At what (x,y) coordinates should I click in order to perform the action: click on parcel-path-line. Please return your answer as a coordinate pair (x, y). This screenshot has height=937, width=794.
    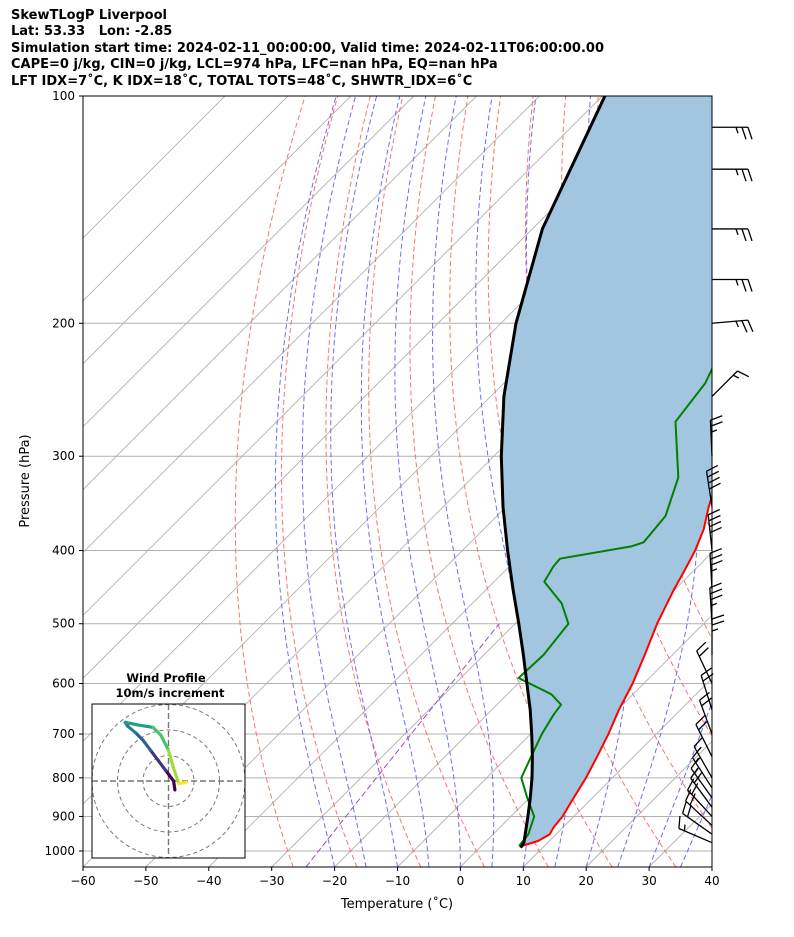
    Looking at the image, I should click on (553, 472).